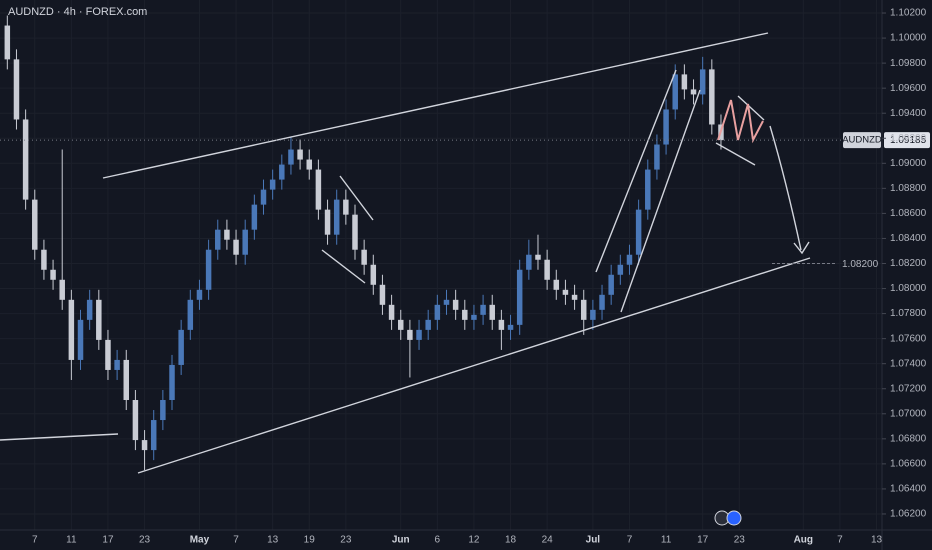 Image resolution: width=932 pixels, height=550 pixels. Describe the element at coordinates (474, 540) in the screenshot. I see `x-tick-label: 12` at that location.